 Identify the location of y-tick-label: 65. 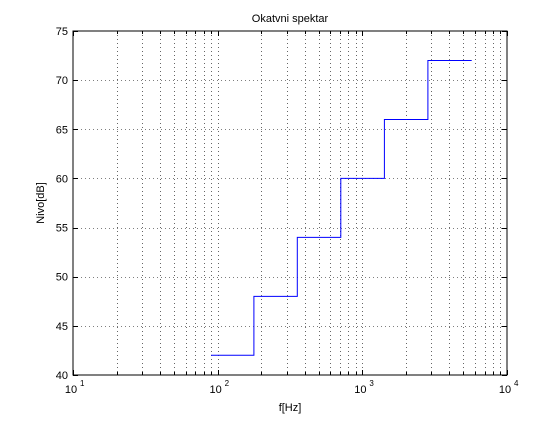
(62, 130).